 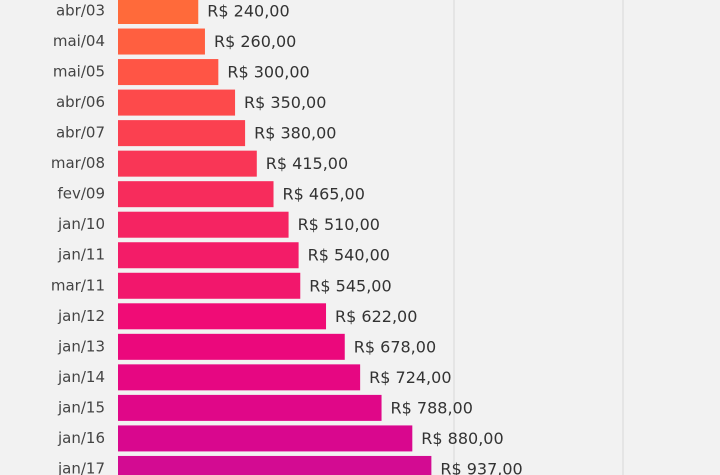 What do you see at coordinates (307, 163) in the screenshot?
I see `value-label: R$ 415,00` at bounding box center [307, 163].